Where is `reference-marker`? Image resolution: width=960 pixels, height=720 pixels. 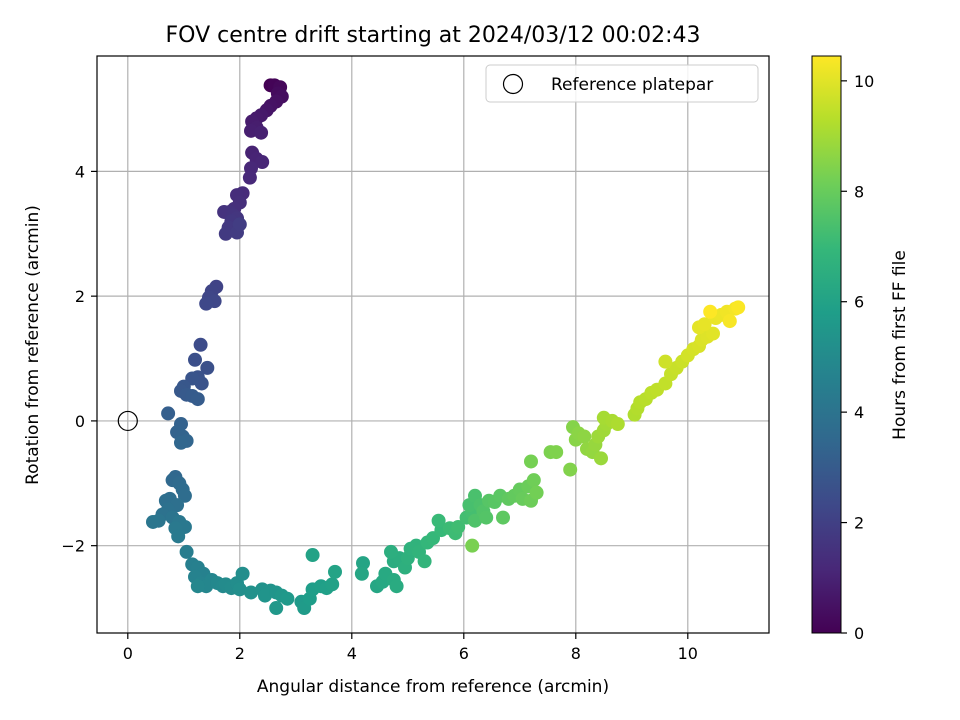 reference-marker is located at coordinates (127, 421).